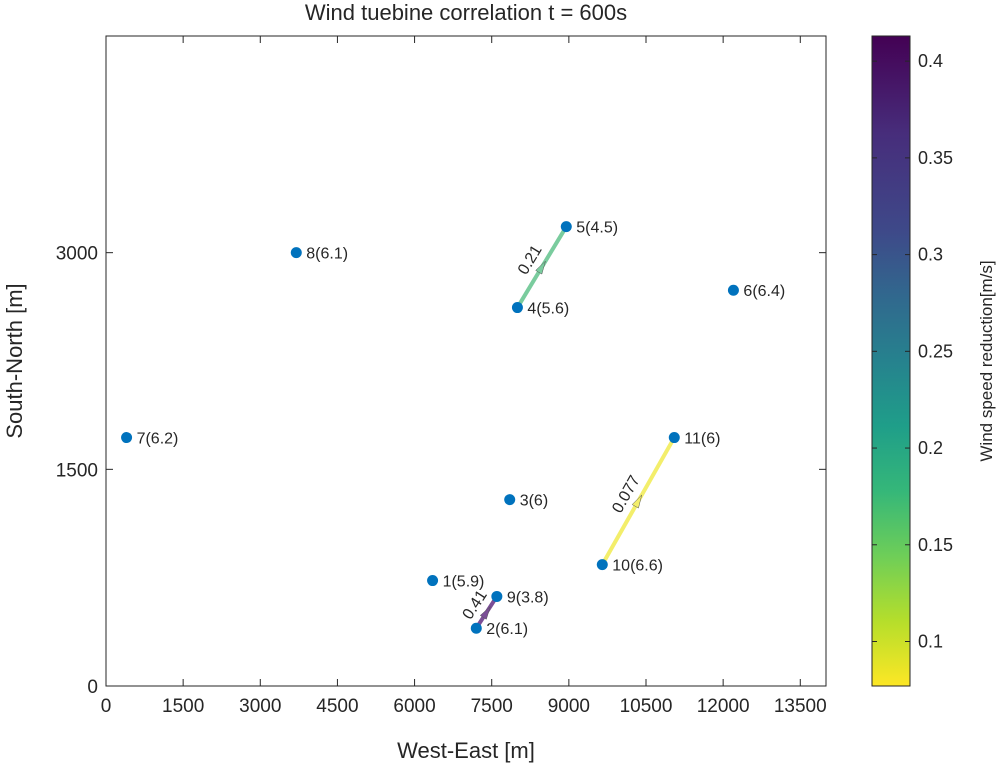 Image resolution: width=1005 pixels, height=768 pixels. I want to click on colorbar-tick-label: 0.15, so click(935, 545).